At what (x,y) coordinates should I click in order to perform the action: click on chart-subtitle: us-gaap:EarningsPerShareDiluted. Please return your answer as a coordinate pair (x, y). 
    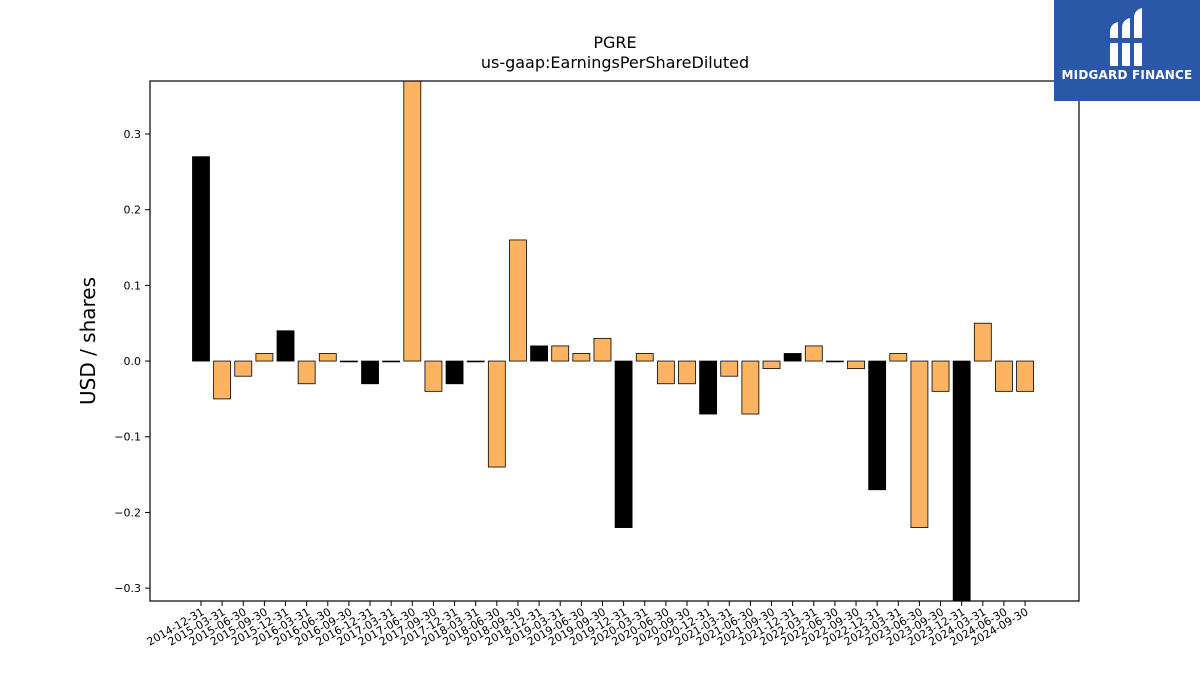
    Looking at the image, I should click on (615, 62).